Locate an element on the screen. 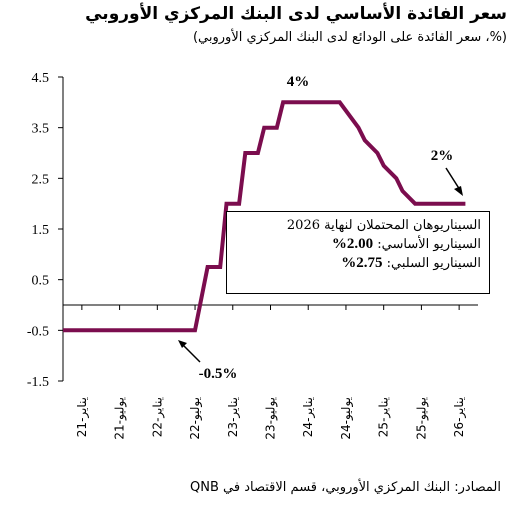 The width and height of the screenshot is (531, 510). base-scenario-label: السيناريو الأساسي: is located at coordinates (429, 244).